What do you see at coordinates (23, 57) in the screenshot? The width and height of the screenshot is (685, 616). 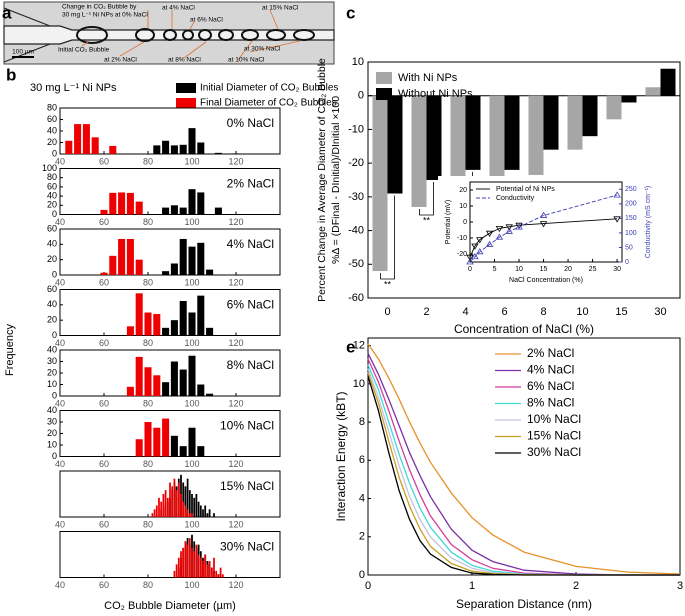 I see `scale-bar` at bounding box center [23, 57].